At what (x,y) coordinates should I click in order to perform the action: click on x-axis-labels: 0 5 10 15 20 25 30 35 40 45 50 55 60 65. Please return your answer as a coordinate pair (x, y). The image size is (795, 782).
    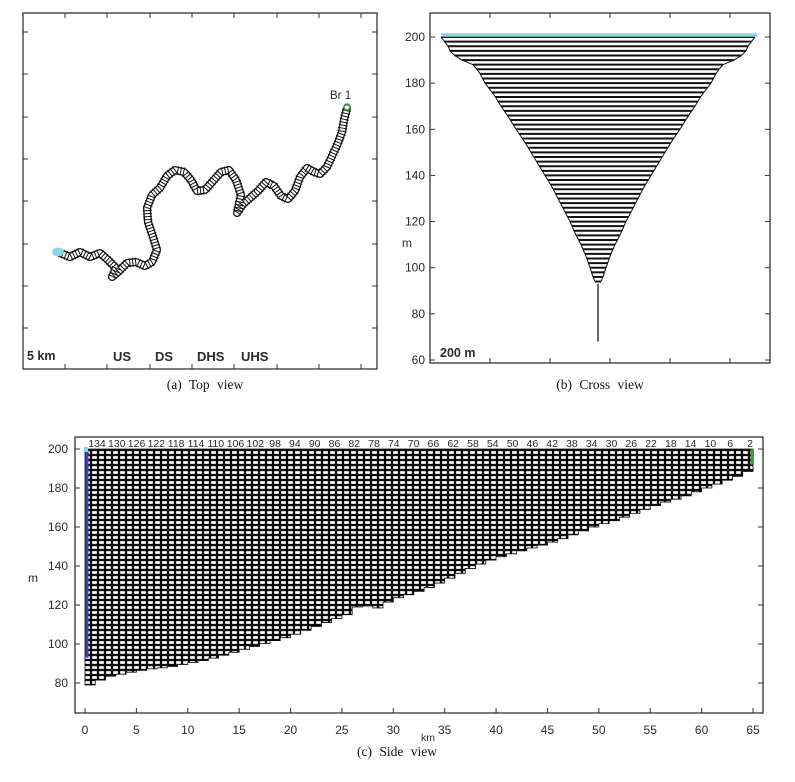
    Looking at the image, I should click on (421, 730).